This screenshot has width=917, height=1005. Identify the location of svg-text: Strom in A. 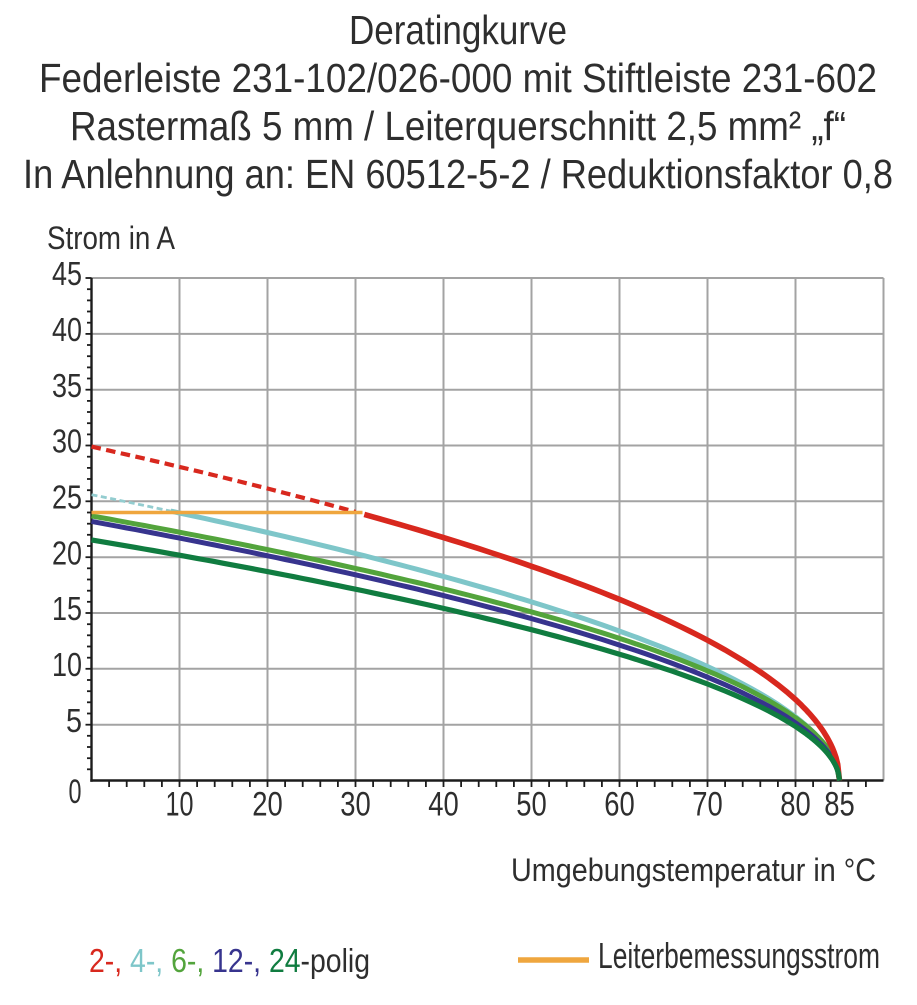
(111, 238).